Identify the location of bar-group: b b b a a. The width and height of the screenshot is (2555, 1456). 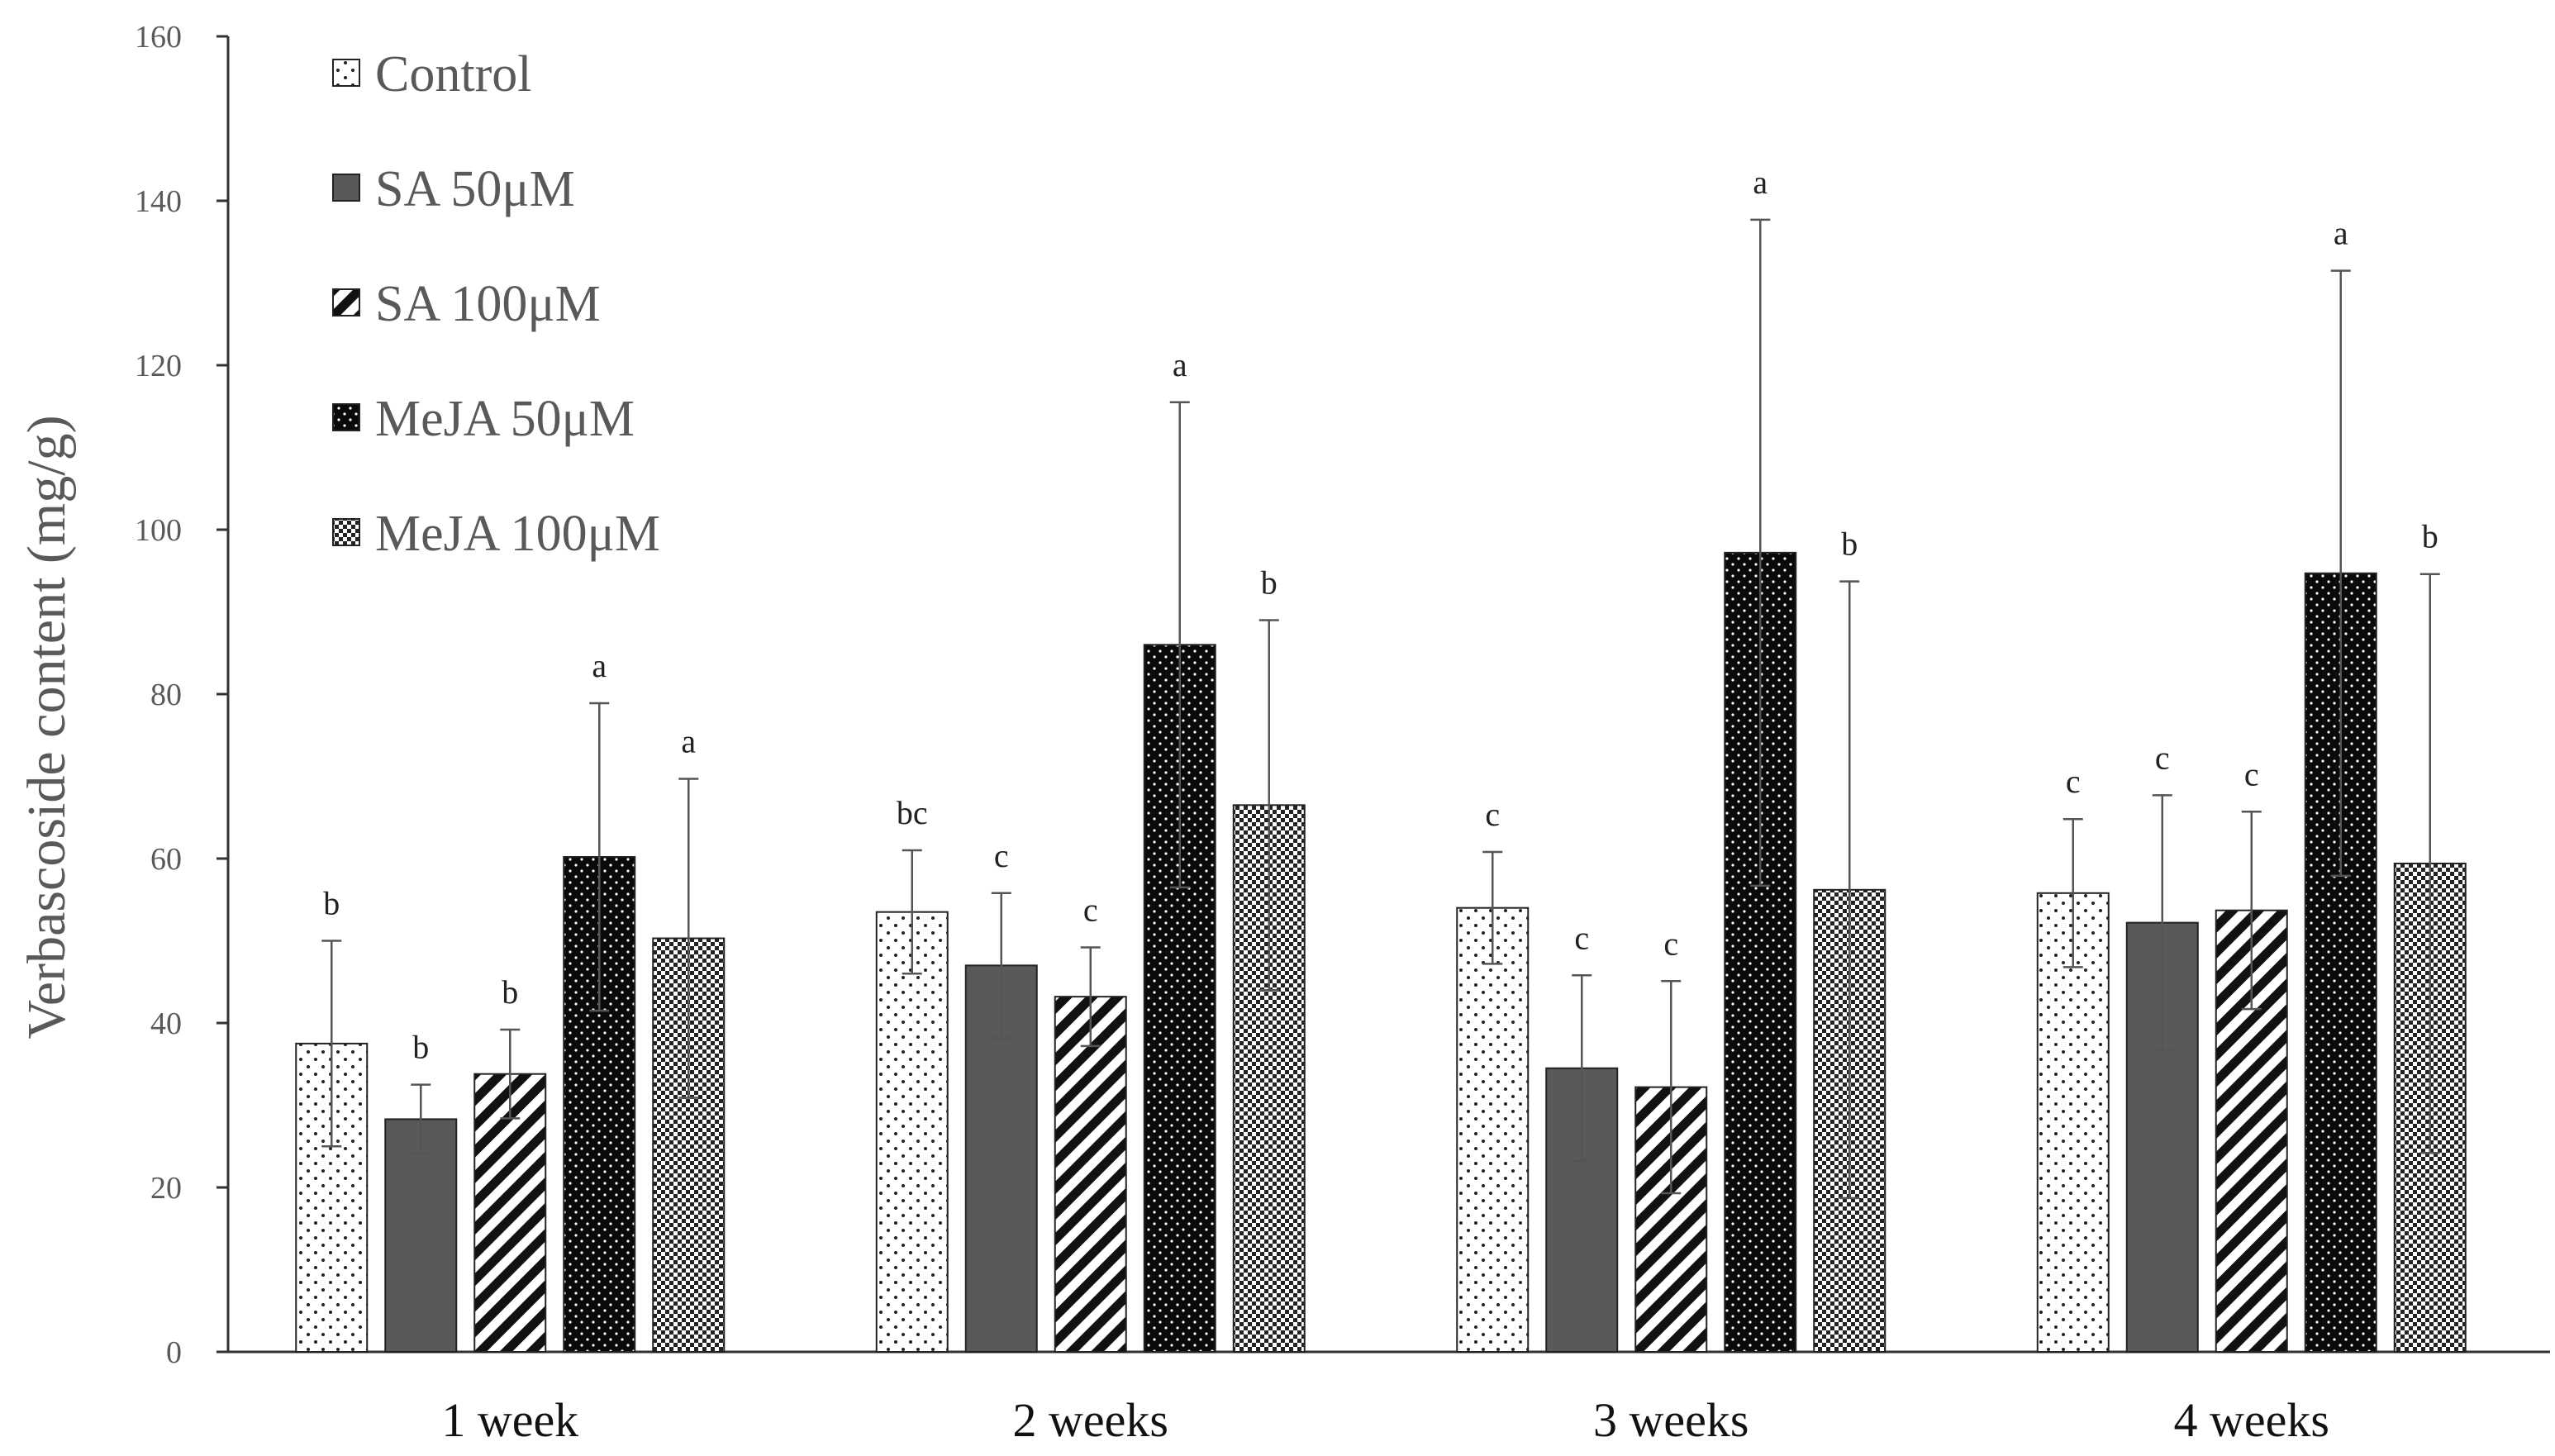
(511, 1000).